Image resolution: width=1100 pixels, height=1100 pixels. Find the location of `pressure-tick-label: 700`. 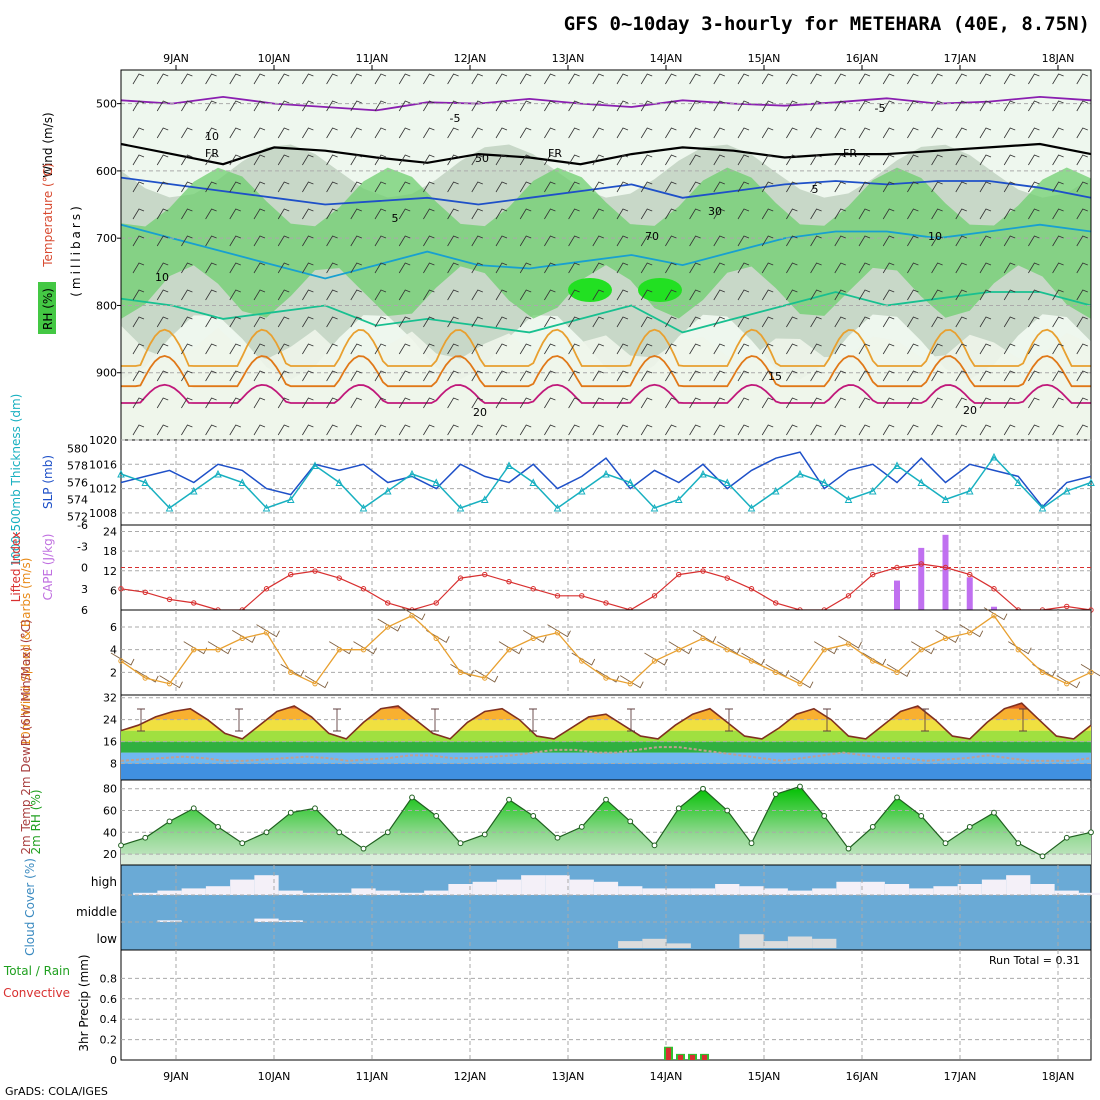

pressure-tick-label: 700 is located at coordinates (106, 238).